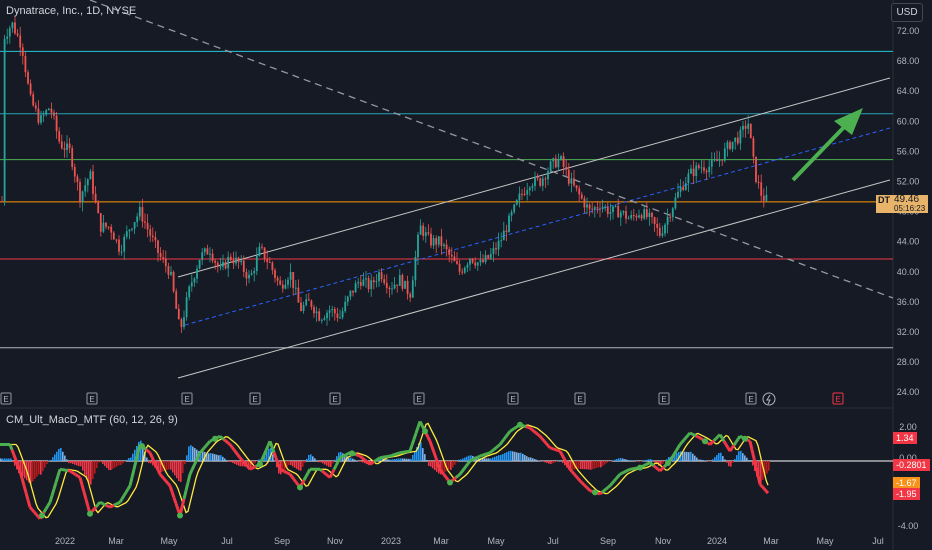 This screenshot has height=550, width=932. I want to click on indicator-axis-label: 0.00, so click(908, 458).